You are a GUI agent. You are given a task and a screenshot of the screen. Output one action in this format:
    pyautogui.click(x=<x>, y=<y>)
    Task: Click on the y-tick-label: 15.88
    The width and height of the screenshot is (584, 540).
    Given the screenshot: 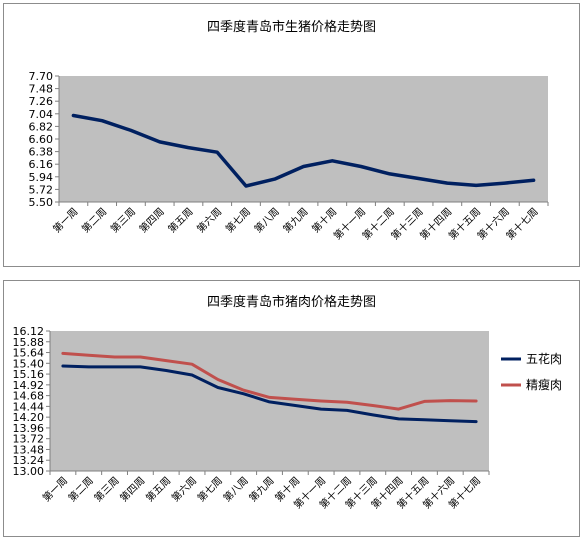 What is the action you would take?
    pyautogui.click(x=29, y=342)
    